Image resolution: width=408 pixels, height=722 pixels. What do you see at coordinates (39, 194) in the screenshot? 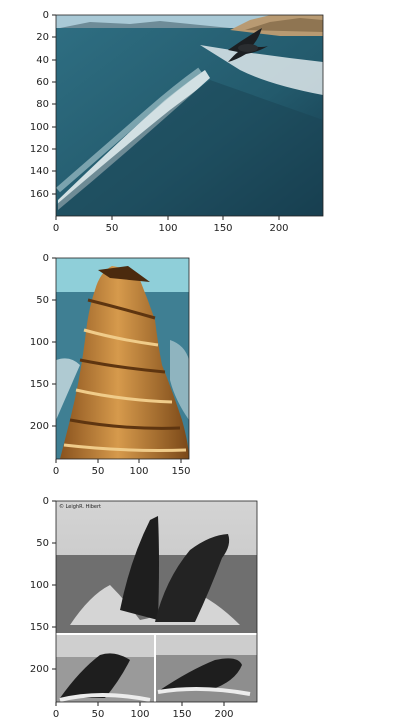
I see `y-tick-label: 160` at bounding box center [39, 194].